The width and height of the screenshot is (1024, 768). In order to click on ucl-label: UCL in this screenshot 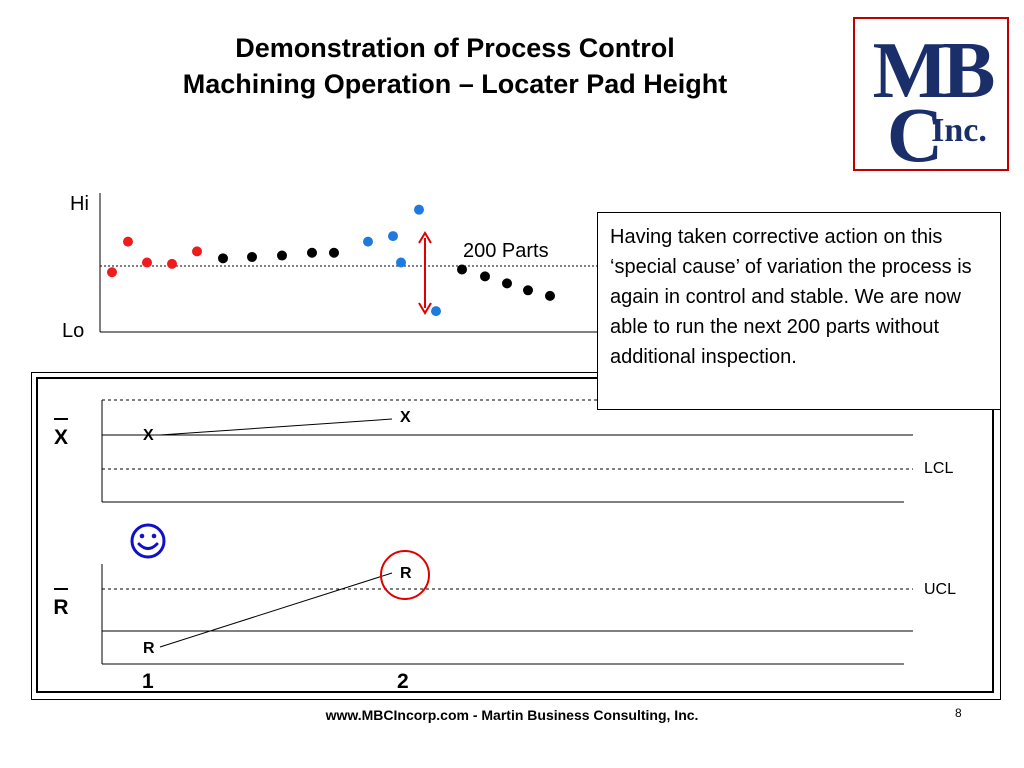, I will do `click(940, 589)`.